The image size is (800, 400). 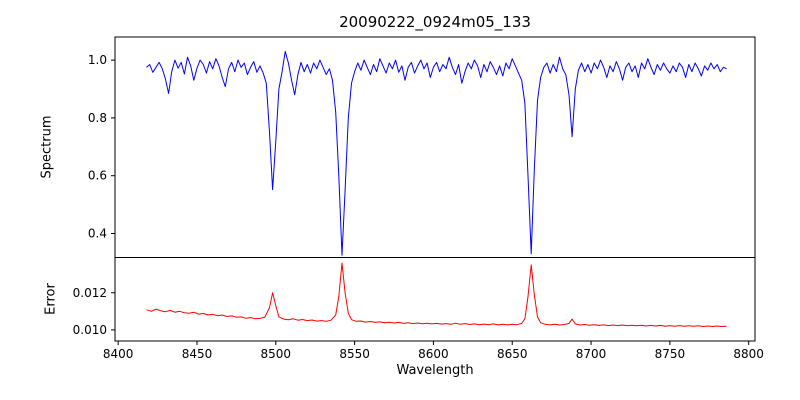 I want to click on x-axis-label: Wavelength, so click(x=435, y=370).